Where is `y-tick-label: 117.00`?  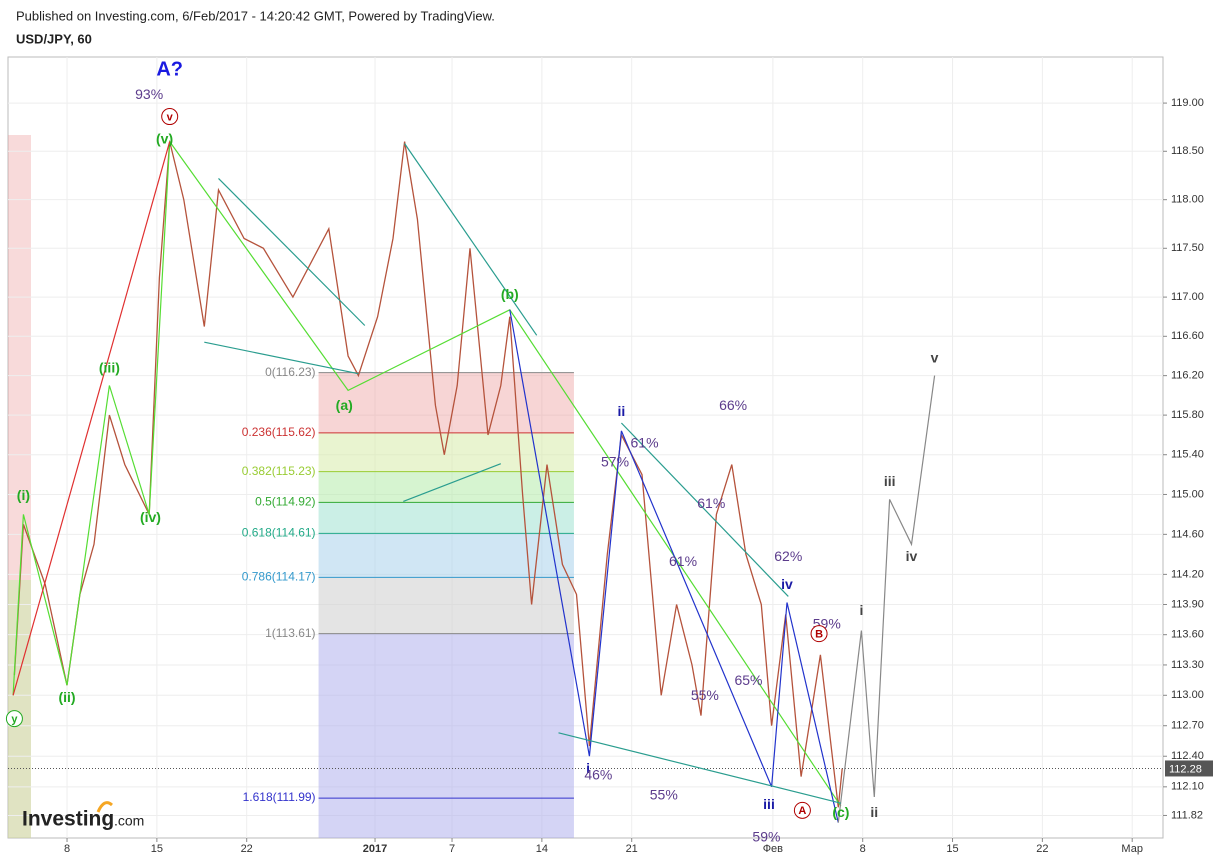
y-tick-label: 117.00 is located at coordinates (1187, 297).